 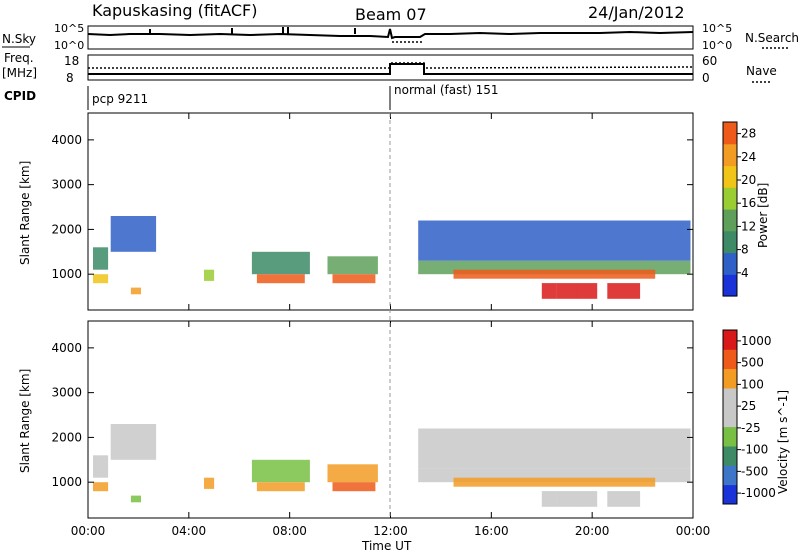 What do you see at coordinates (392, 465) in the screenshot?
I see `velocity-data-layer` at bounding box center [392, 465].